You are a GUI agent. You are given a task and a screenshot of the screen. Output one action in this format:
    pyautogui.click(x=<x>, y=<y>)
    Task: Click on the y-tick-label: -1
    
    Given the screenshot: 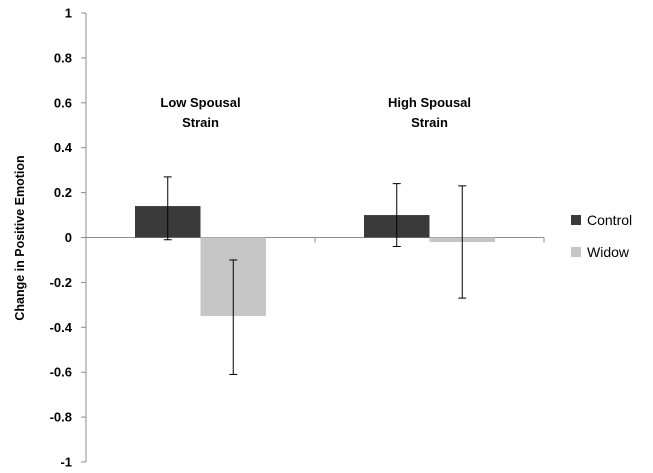 What is the action you would take?
    pyautogui.click(x=66, y=462)
    